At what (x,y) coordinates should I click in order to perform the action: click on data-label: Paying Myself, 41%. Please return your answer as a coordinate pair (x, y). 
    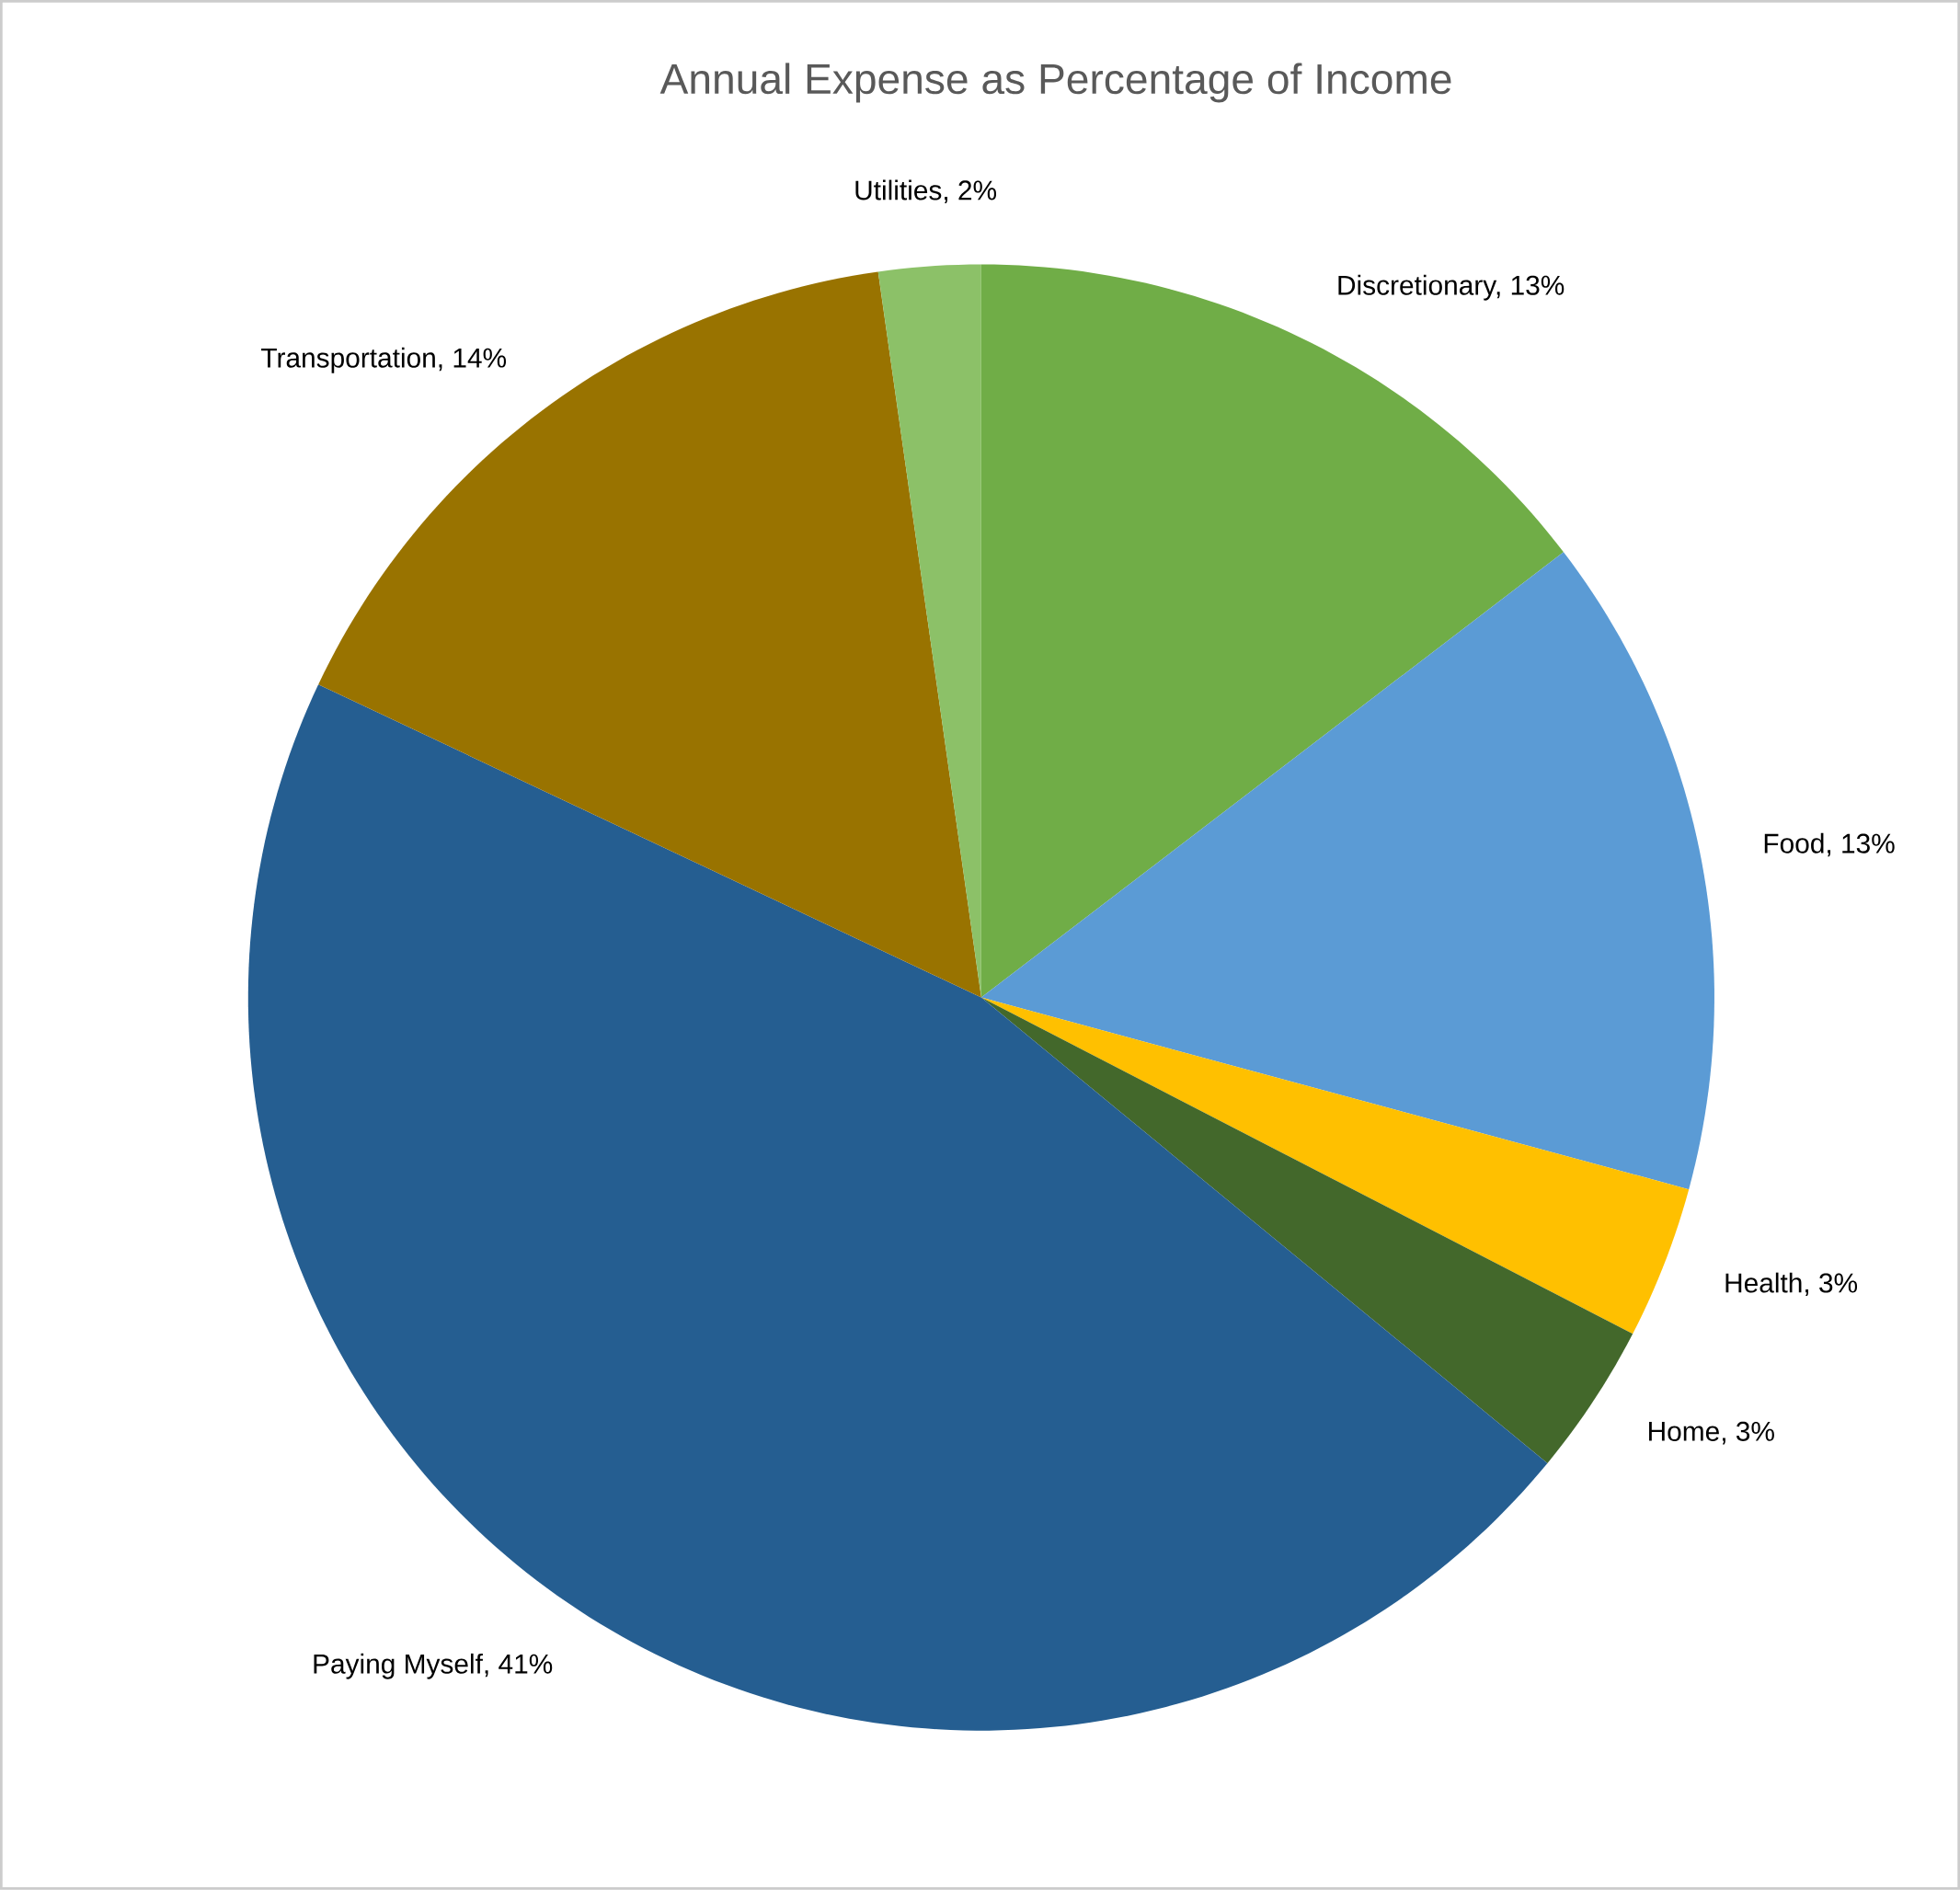
    Looking at the image, I should click on (433, 1666).